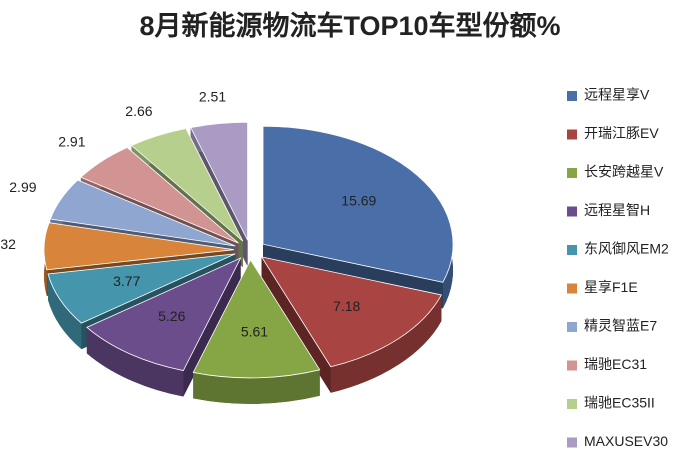  Describe the element at coordinates (620, 326) in the screenshot. I see `legend-label: 精灵智蓝E7` at that location.